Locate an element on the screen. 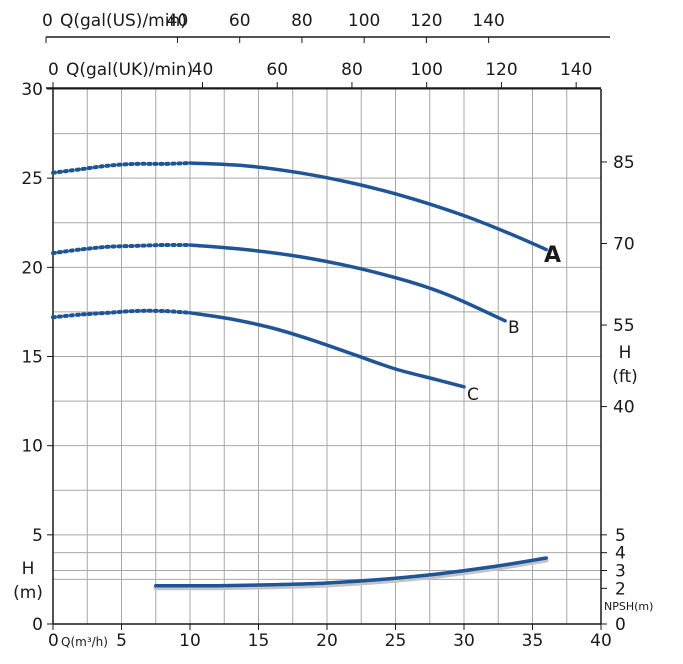 This screenshot has height=664, width=683. y-left-tick-label: 15 is located at coordinates (32, 358).